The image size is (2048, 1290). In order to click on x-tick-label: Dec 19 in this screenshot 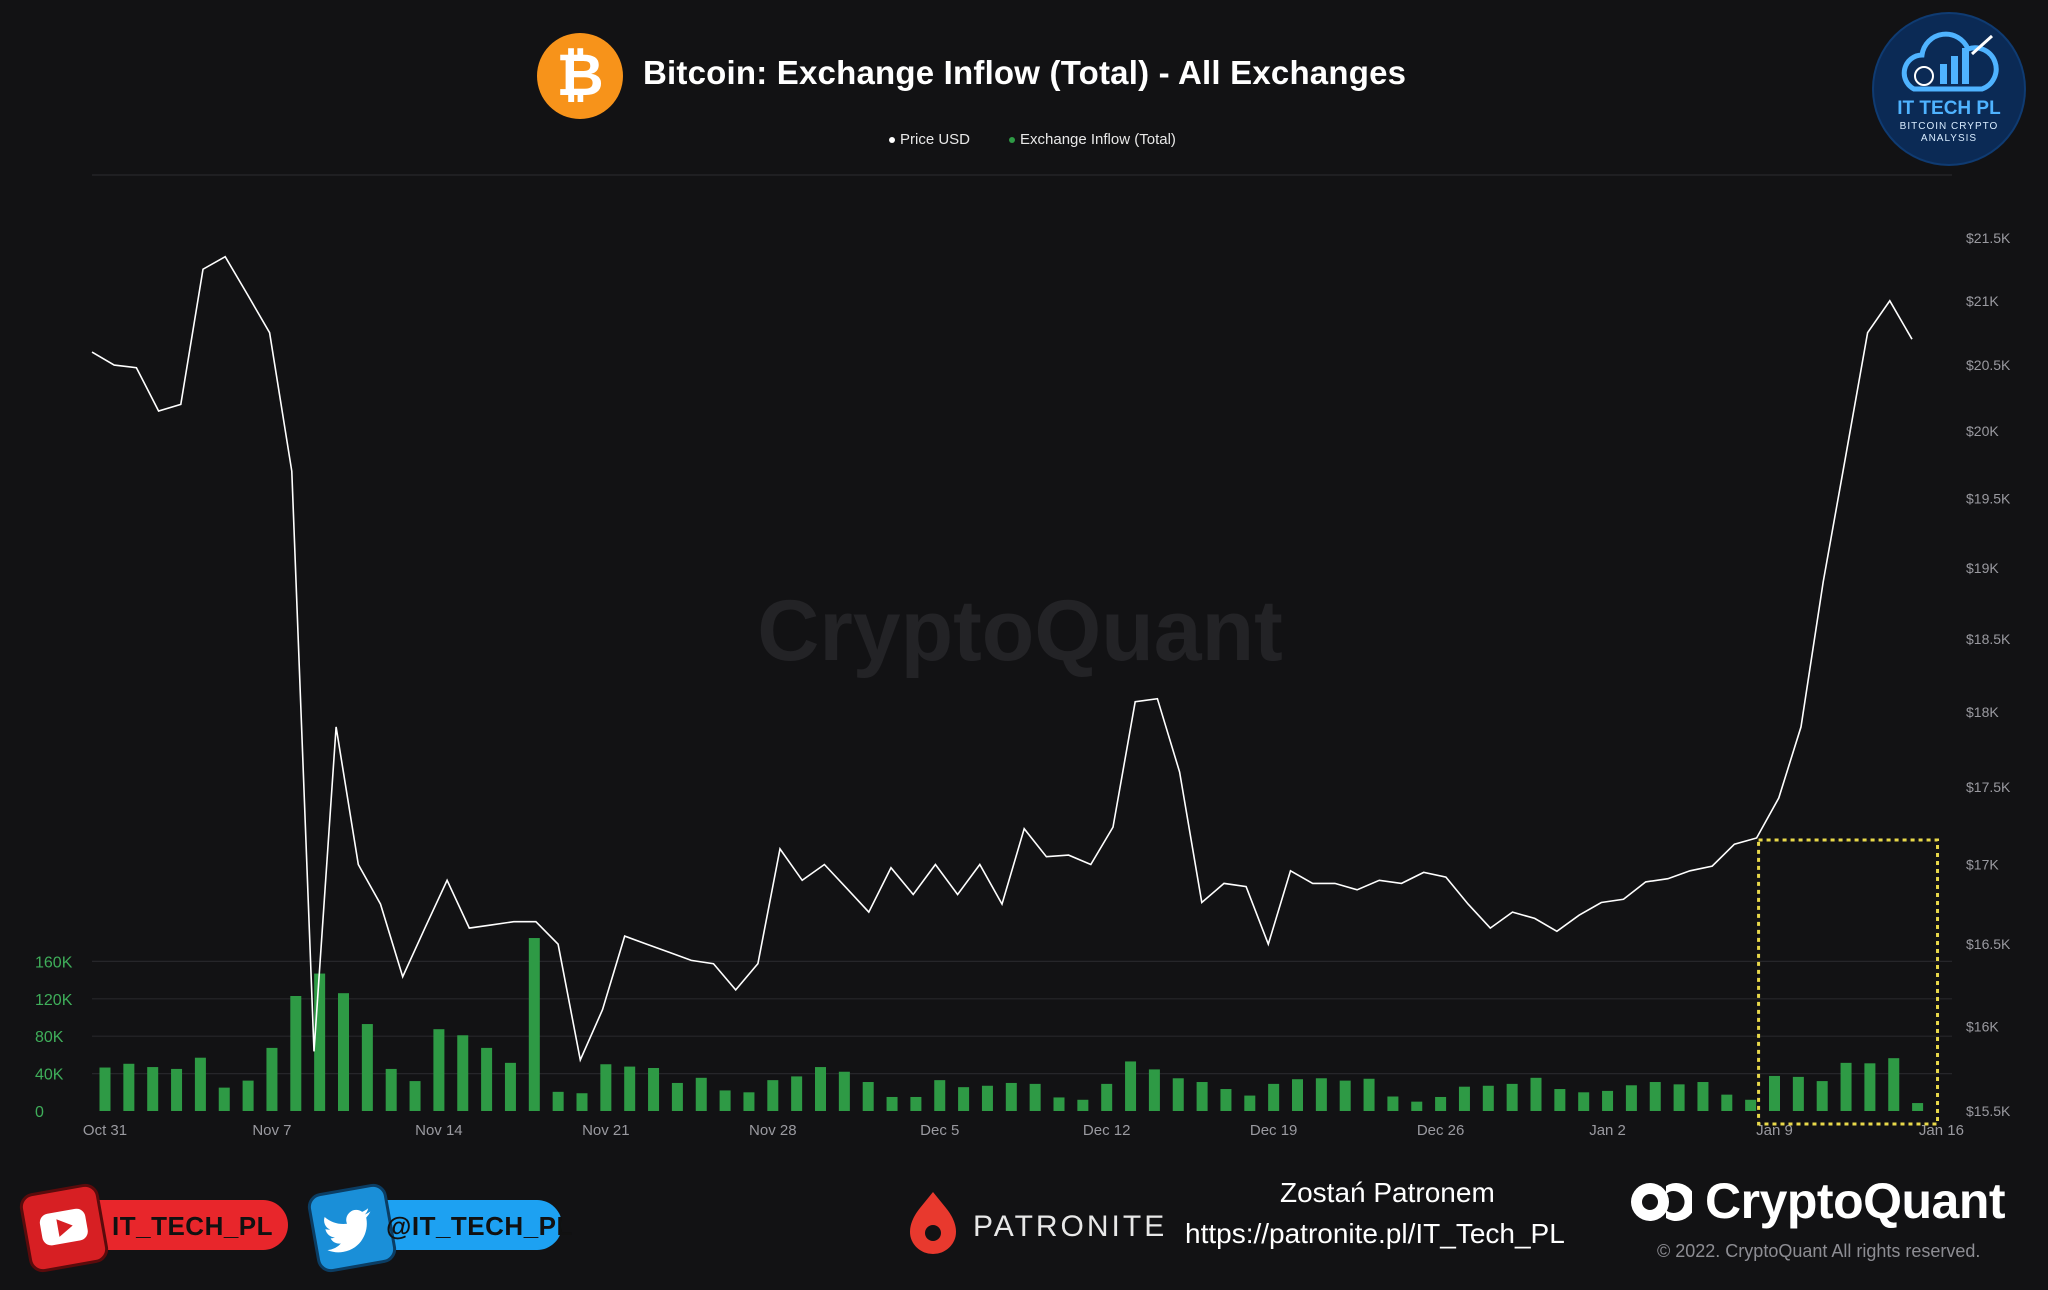, I will do `click(1274, 1130)`.